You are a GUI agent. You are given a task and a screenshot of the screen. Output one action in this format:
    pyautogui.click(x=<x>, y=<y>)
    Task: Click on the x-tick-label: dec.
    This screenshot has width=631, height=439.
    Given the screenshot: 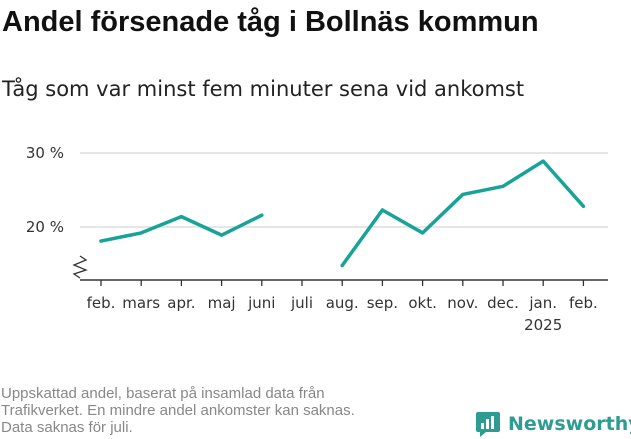 What is the action you would take?
    pyautogui.click(x=503, y=303)
    